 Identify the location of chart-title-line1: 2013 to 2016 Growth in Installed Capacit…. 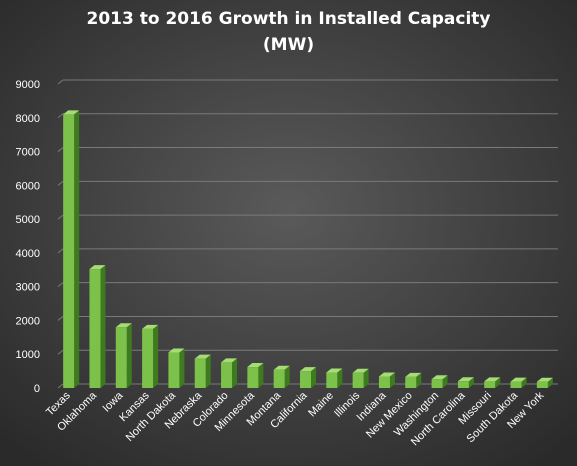
(288, 19).